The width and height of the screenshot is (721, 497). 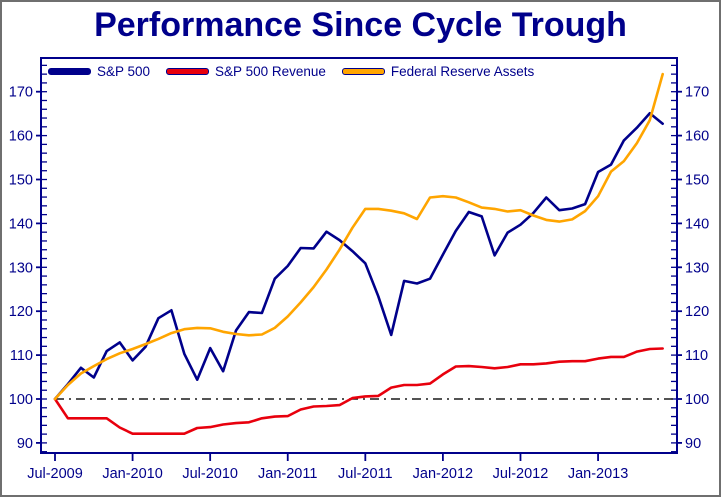 I want to click on y-axis-label-right: 90, so click(x=693, y=444).